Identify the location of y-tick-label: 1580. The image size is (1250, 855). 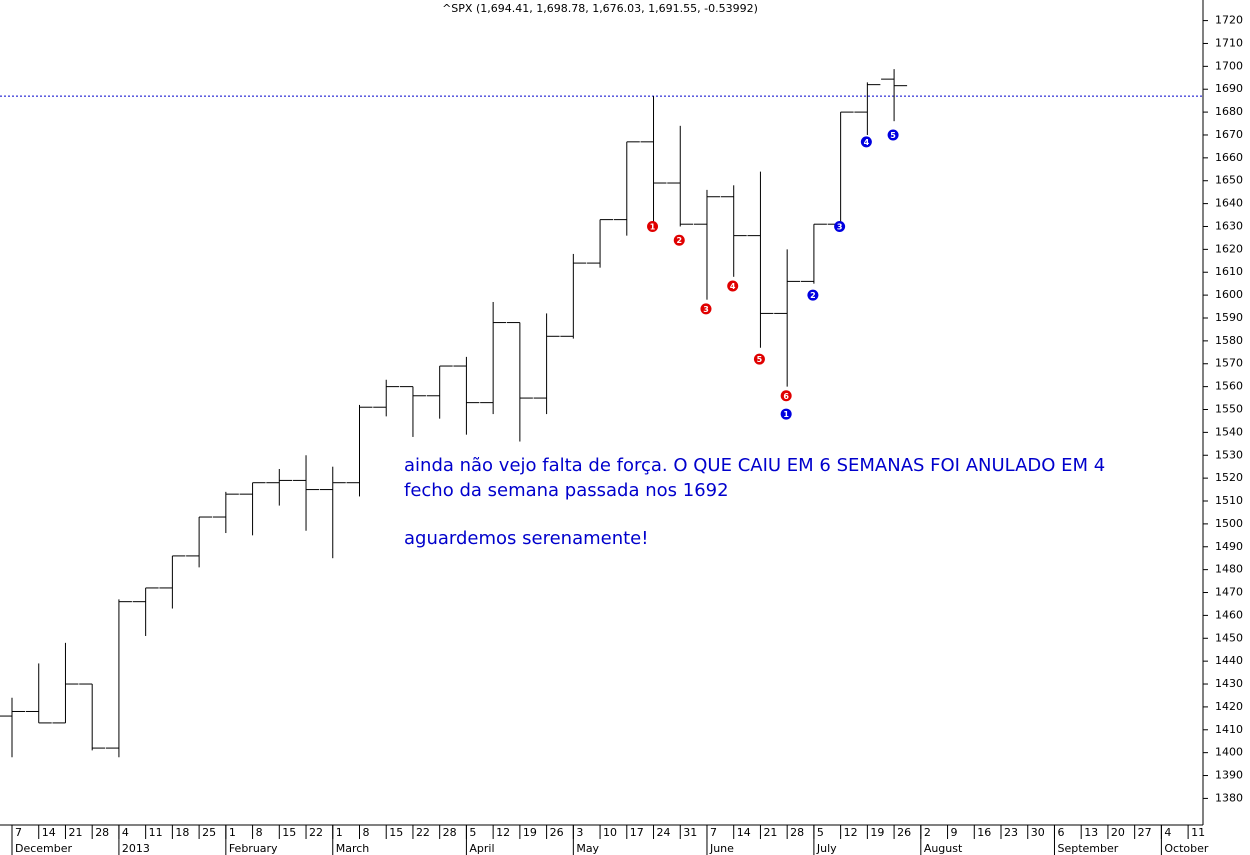
(1229, 340).